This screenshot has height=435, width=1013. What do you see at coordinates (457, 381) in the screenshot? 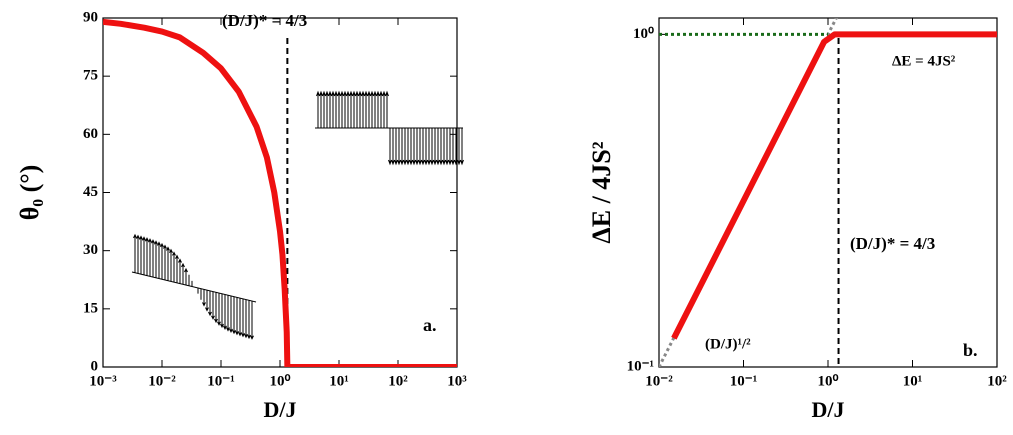
I see `x-tick-label: 10³` at bounding box center [457, 381].